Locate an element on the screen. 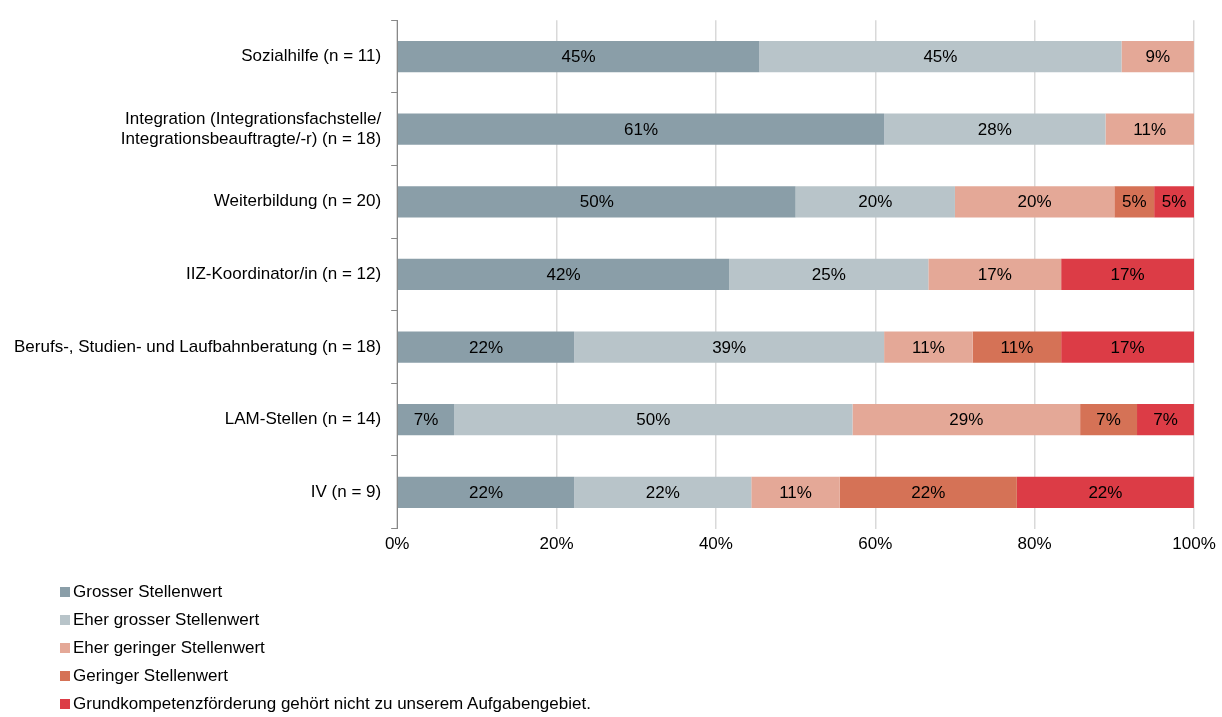 The image size is (1222, 717). data-label: 61% is located at coordinates (641, 129).